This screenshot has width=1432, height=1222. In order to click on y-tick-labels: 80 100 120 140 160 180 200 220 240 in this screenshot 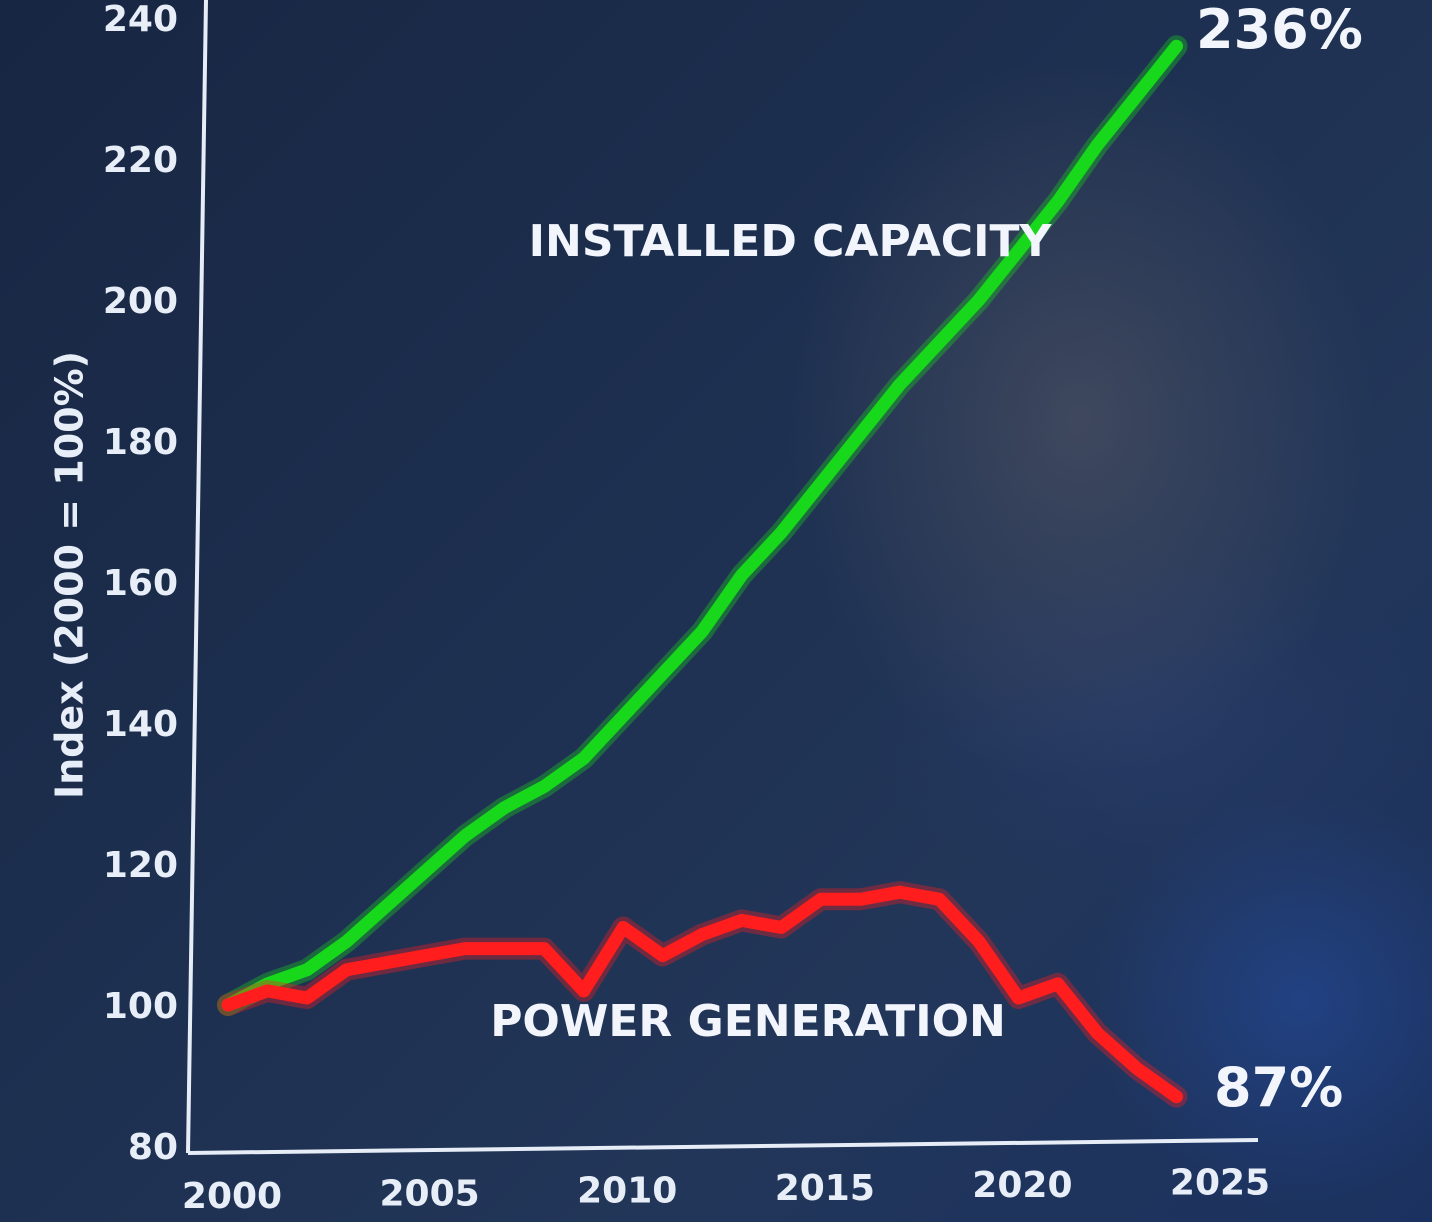, I will do `click(140, 584)`.